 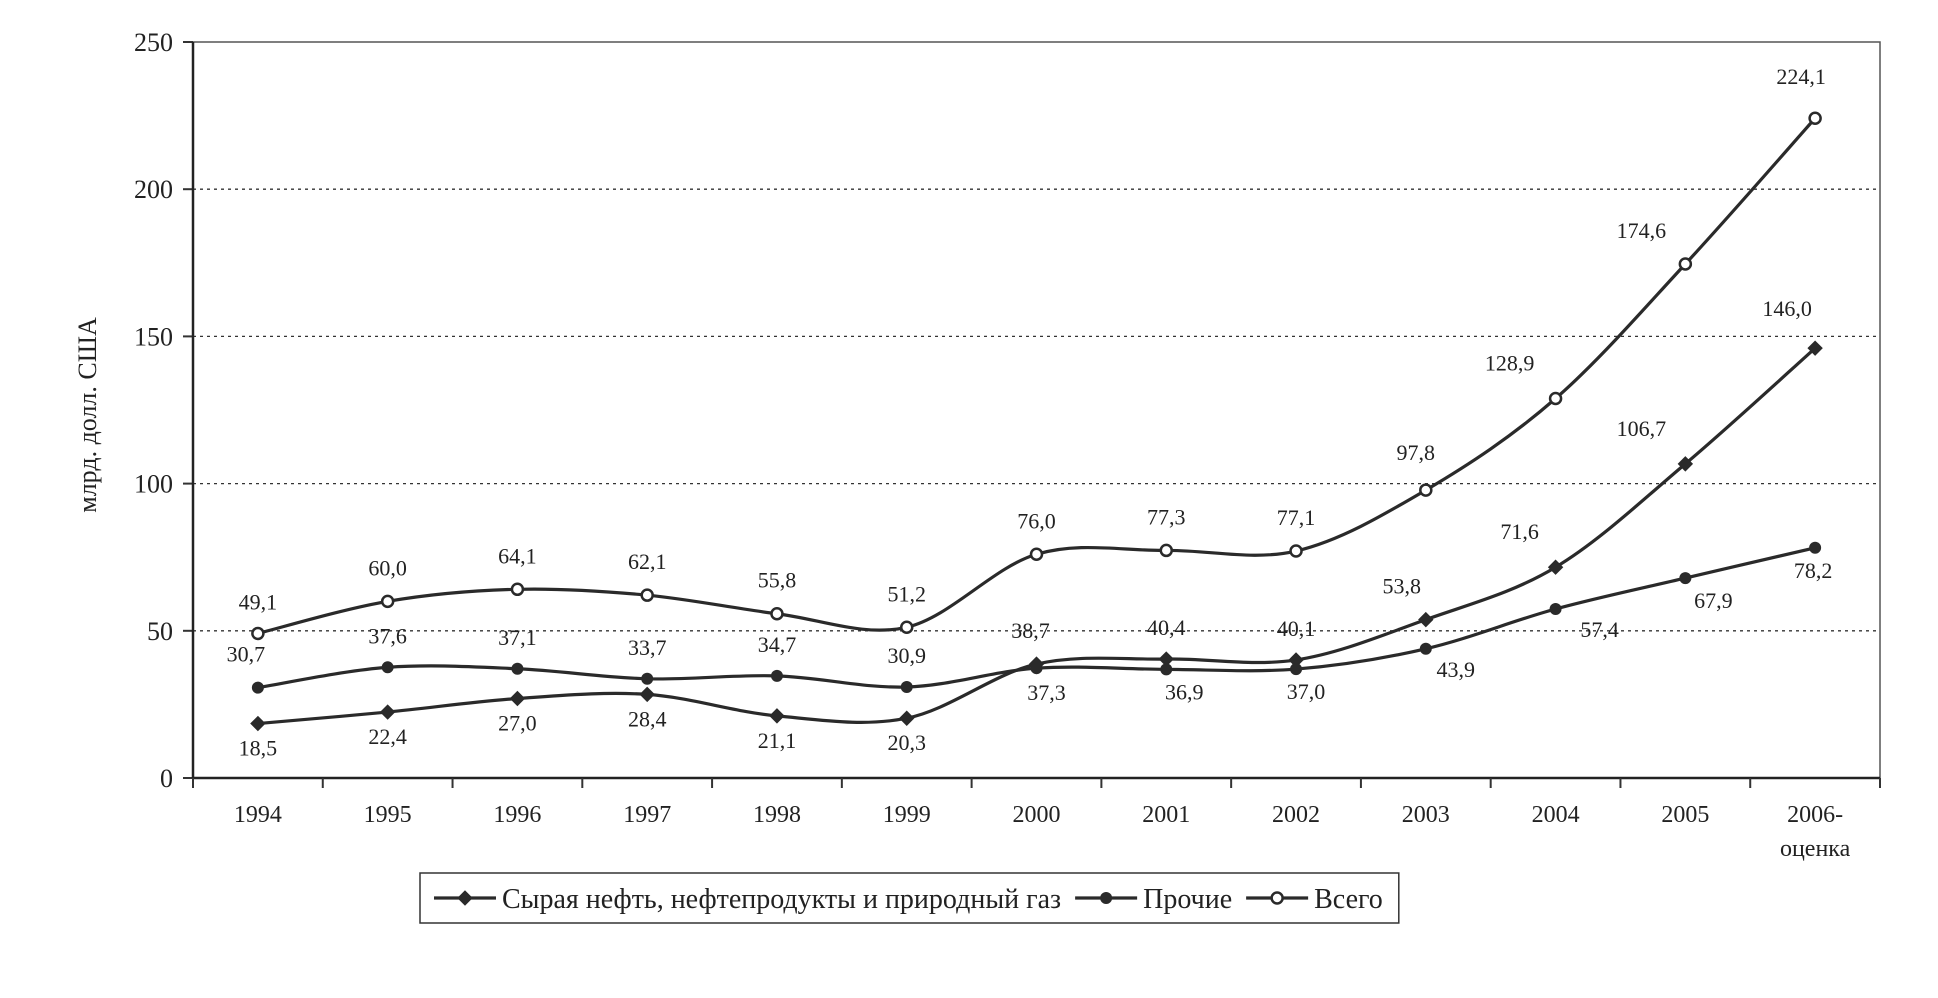 What do you see at coordinates (1456, 669) in the screenshot?
I see `data-label: 43,9` at bounding box center [1456, 669].